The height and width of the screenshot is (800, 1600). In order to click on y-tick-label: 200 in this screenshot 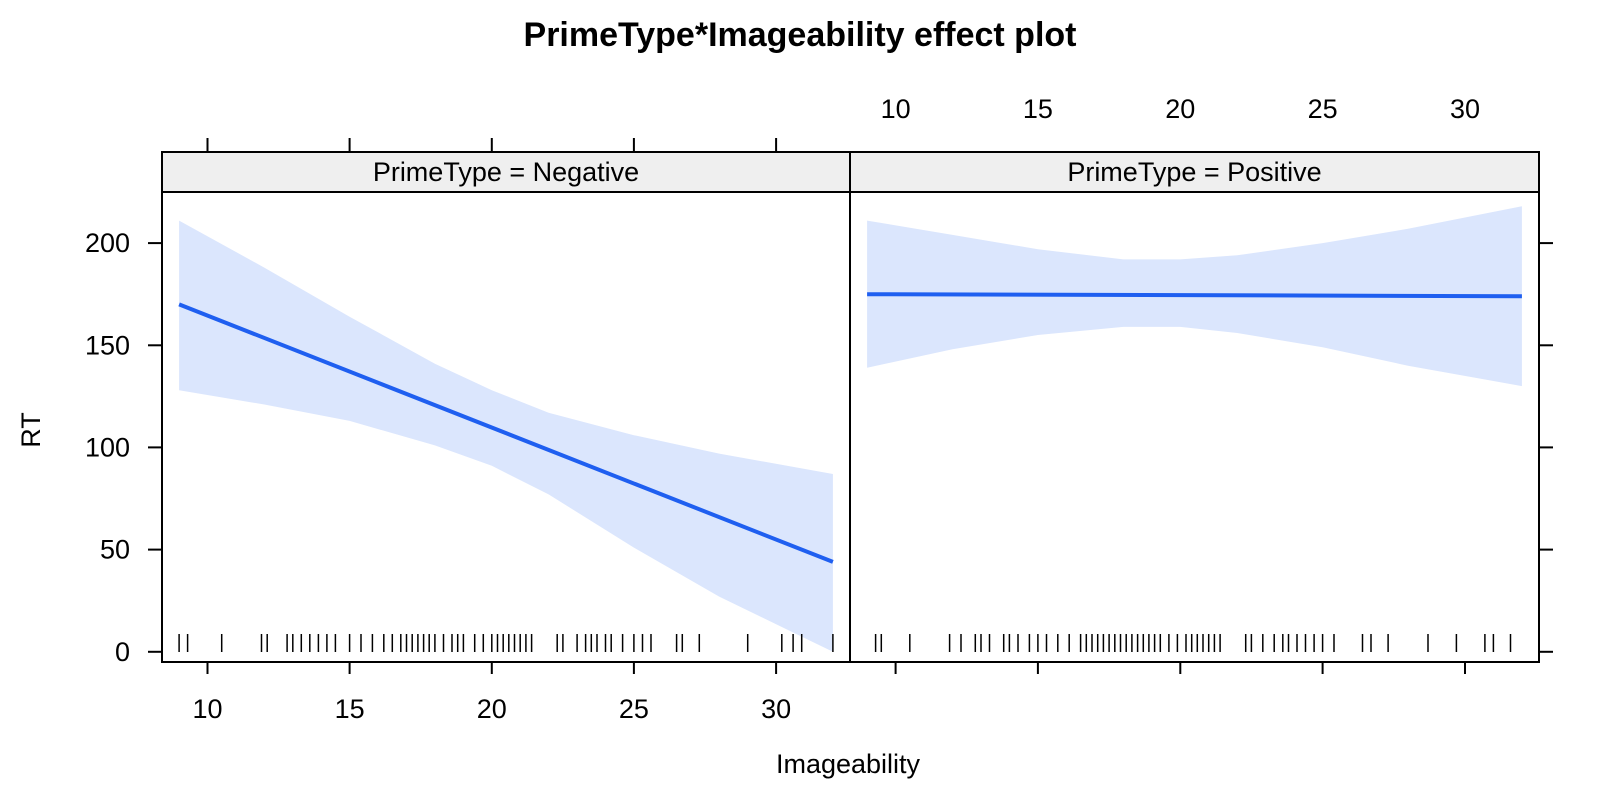, I will do `click(107, 243)`.